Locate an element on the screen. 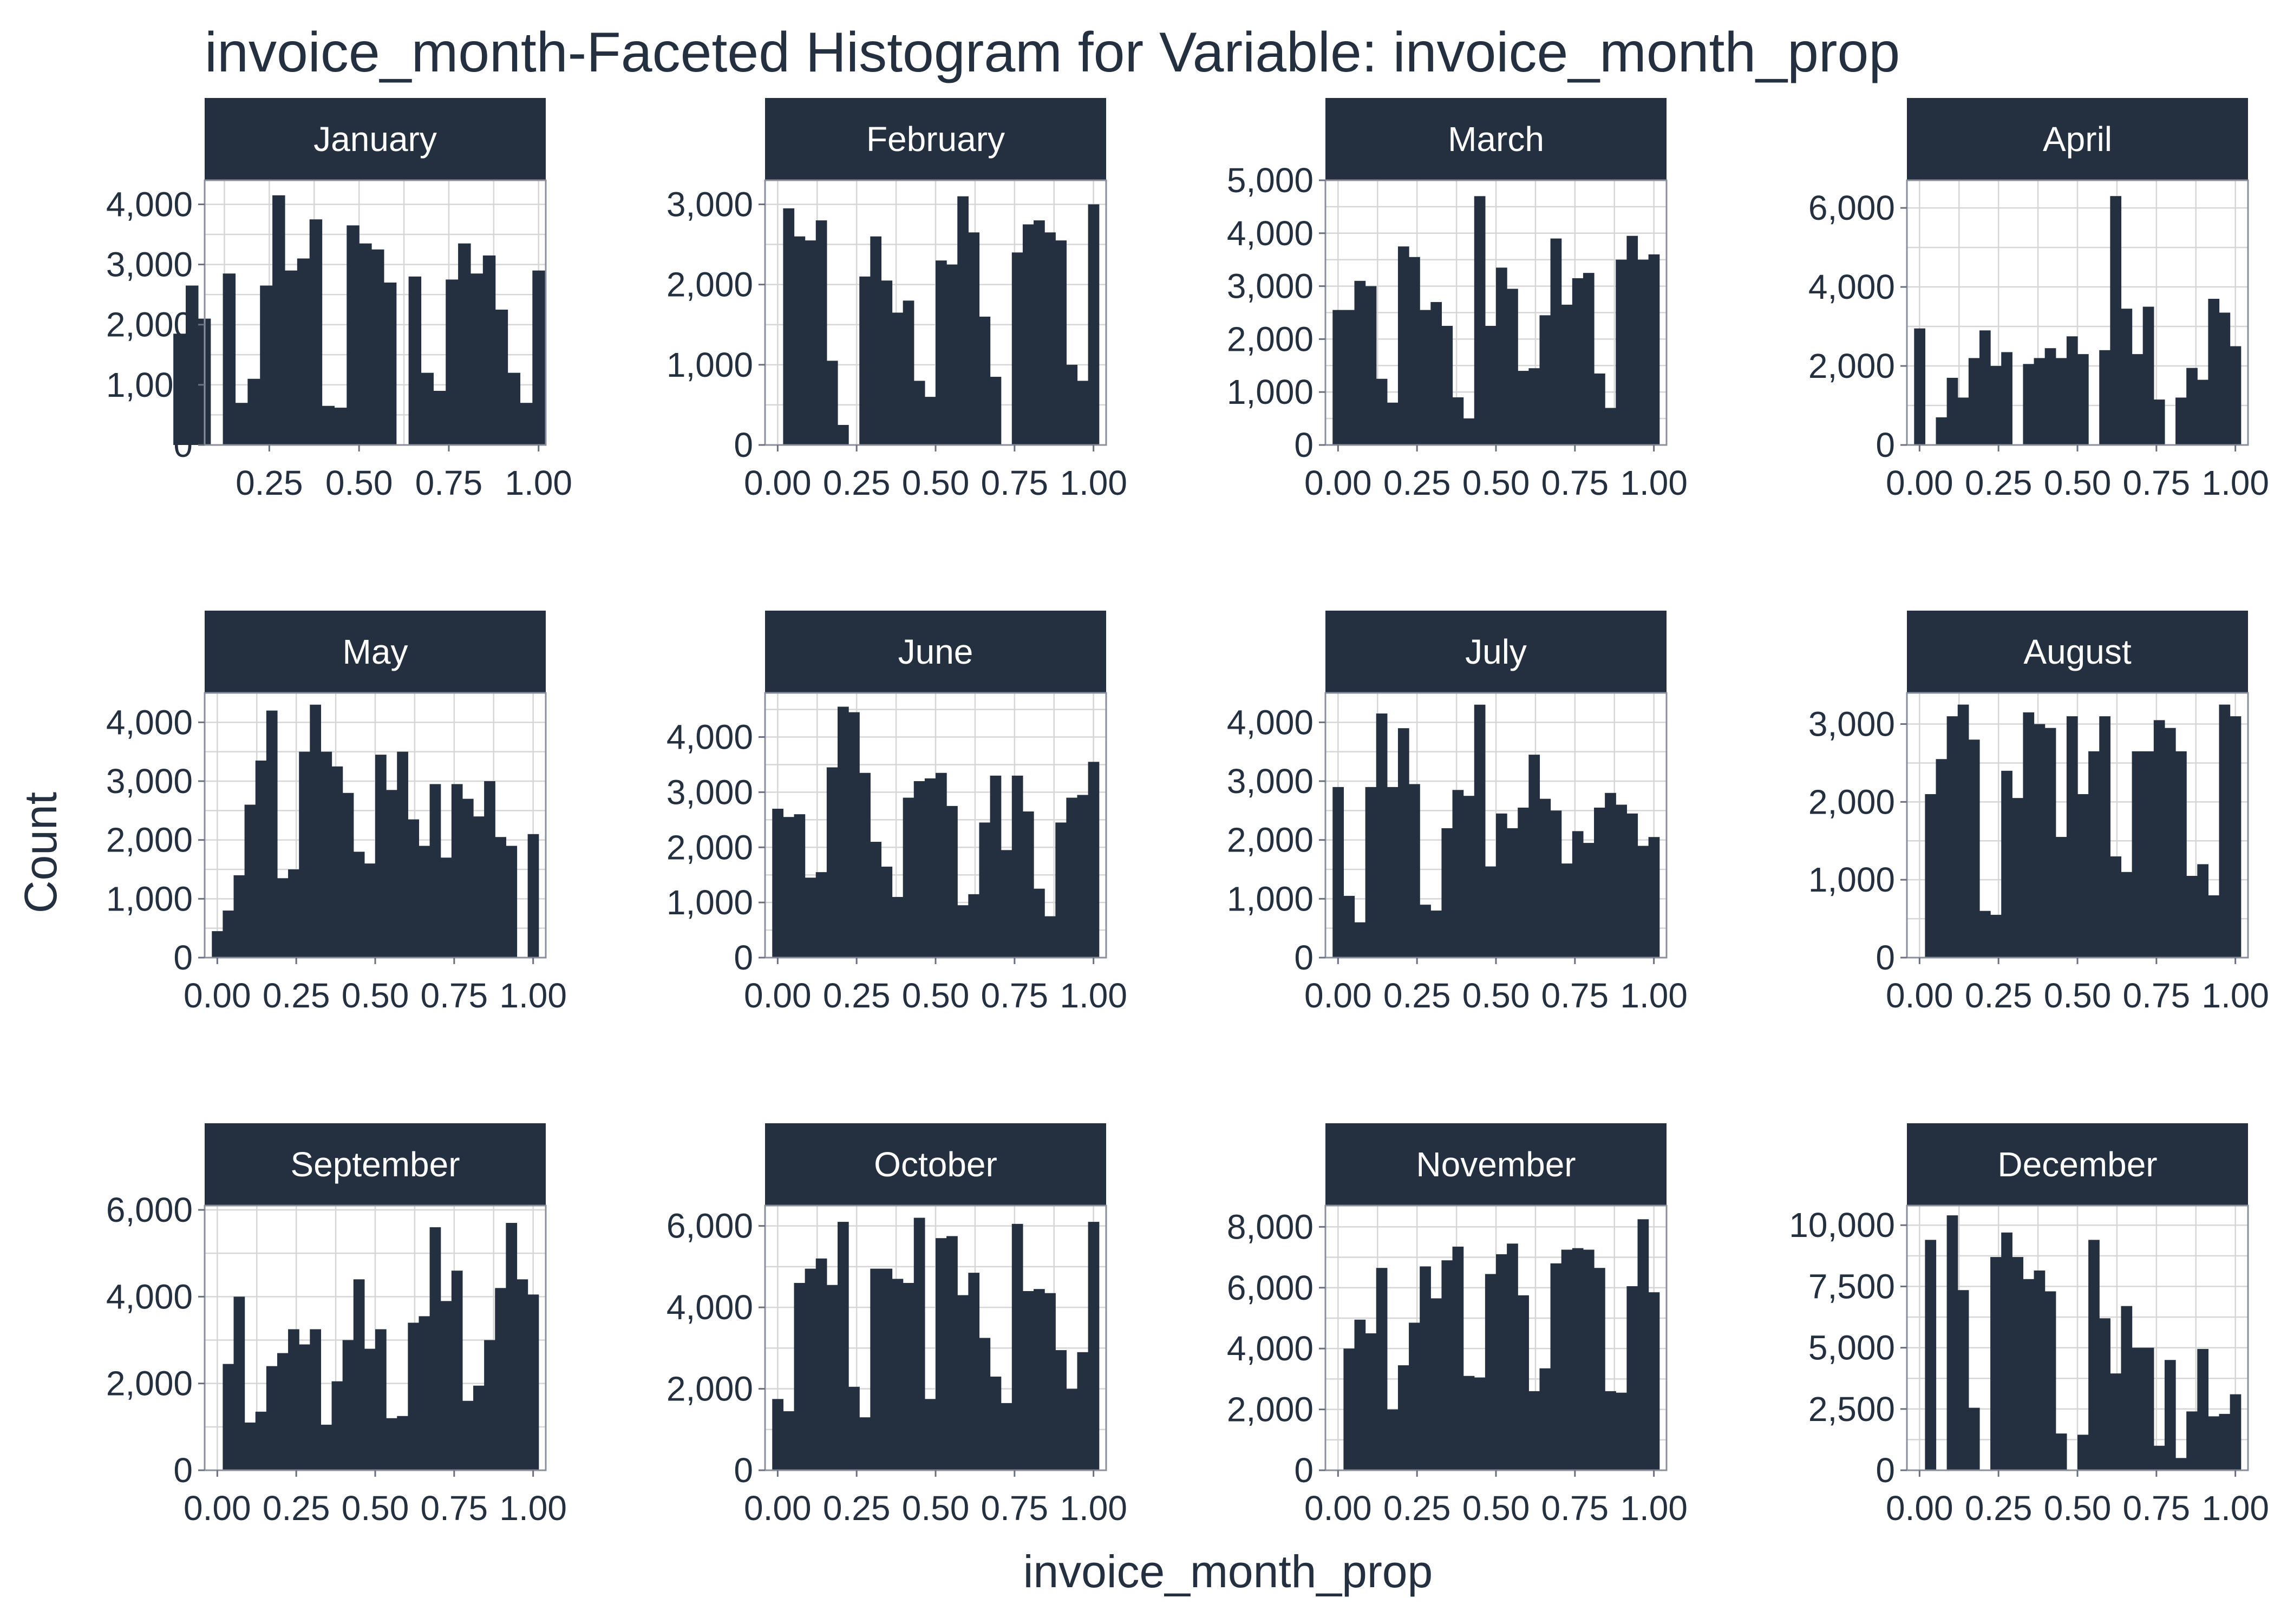 The height and width of the screenshot is (1624, 2274). strip-label-may: May is located at coordinates (376, 651).